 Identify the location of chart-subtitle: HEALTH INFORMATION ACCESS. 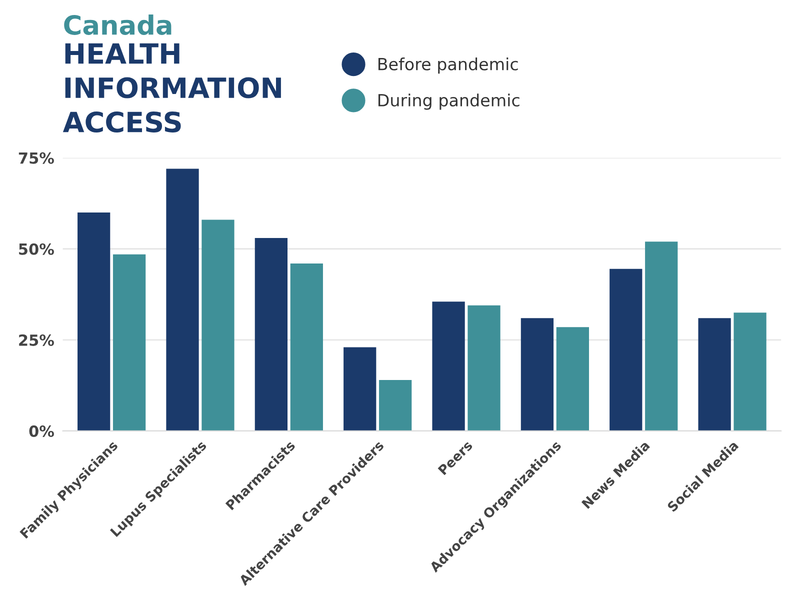
(171, 88).